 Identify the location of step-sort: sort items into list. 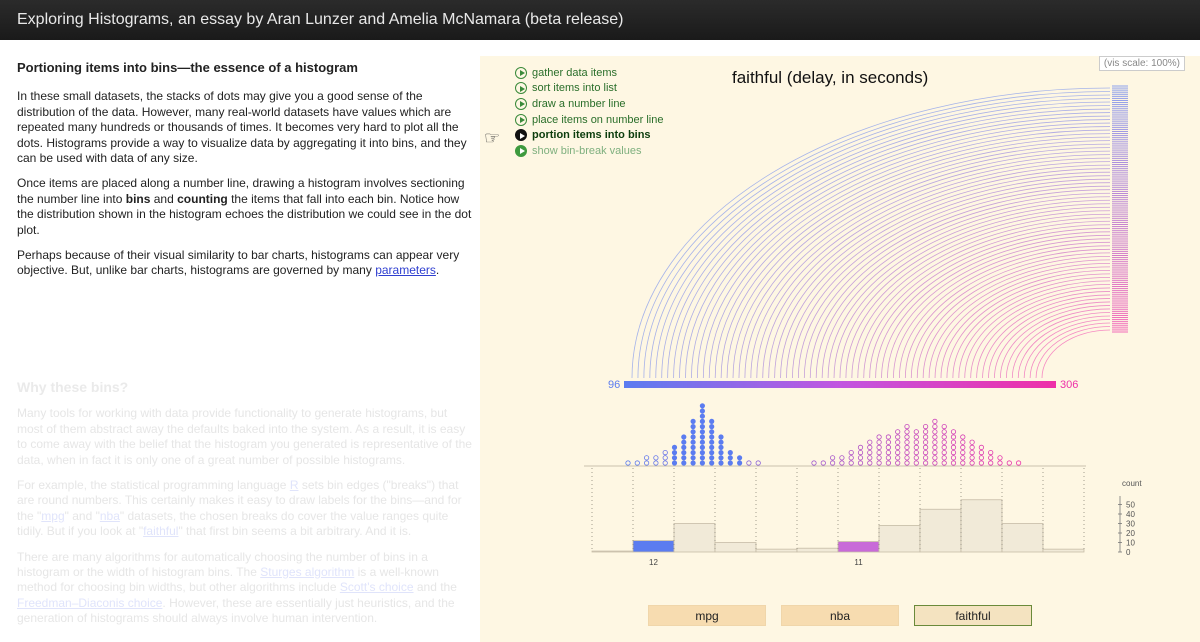
(589, 89).